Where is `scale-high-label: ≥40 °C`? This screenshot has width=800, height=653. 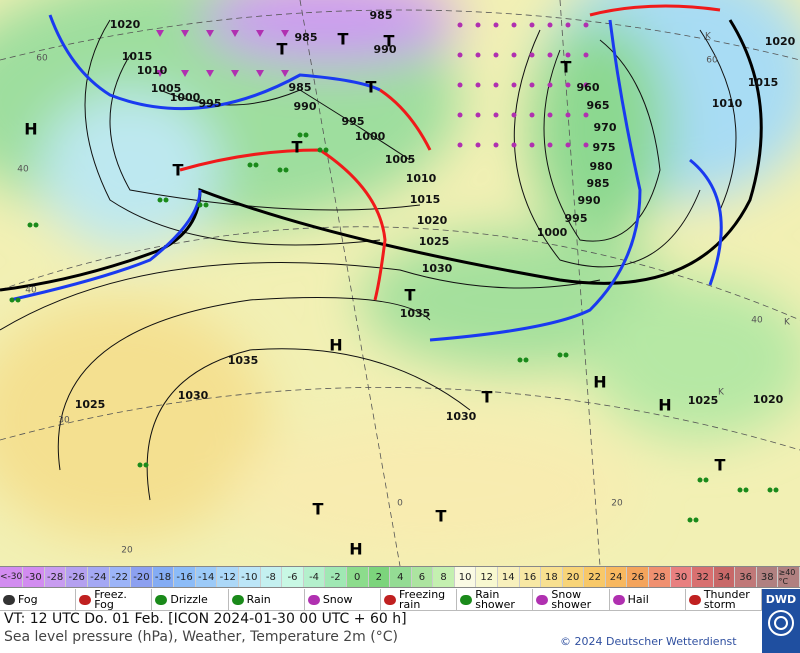
scale-high-label: ≥40 °C is located at coordinates (789, 577).